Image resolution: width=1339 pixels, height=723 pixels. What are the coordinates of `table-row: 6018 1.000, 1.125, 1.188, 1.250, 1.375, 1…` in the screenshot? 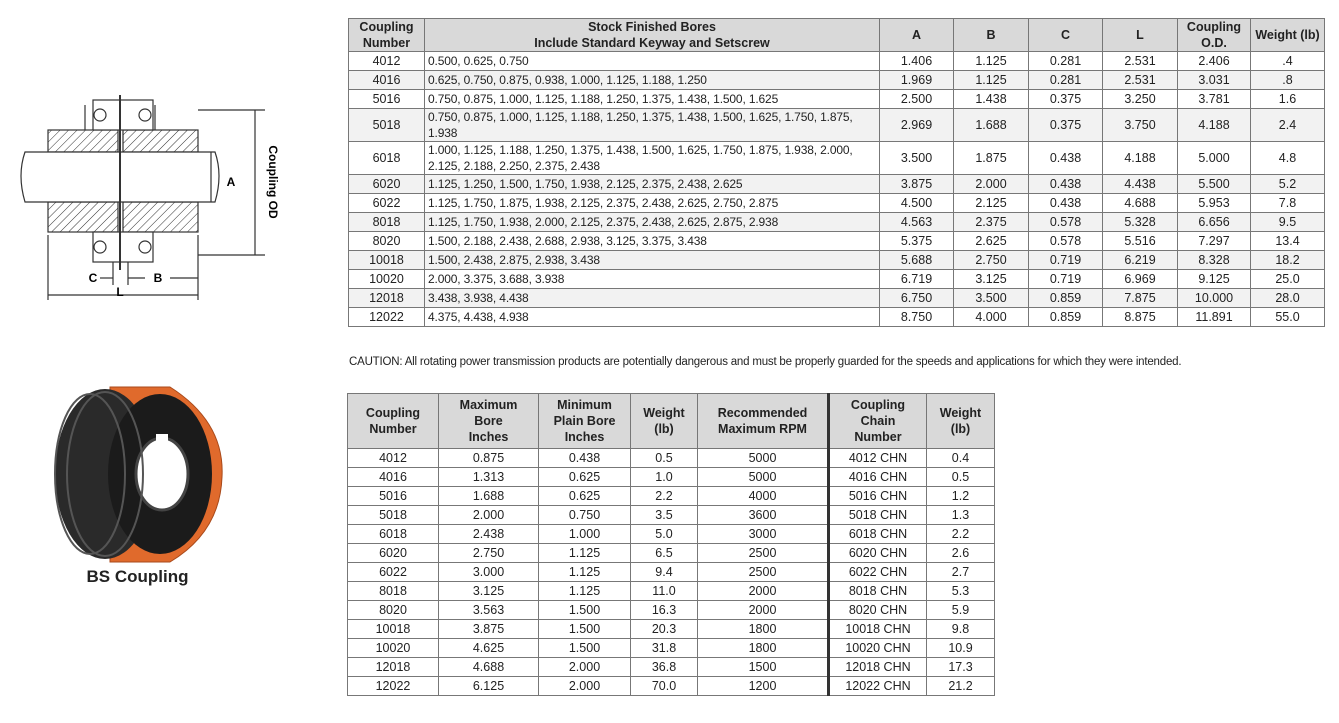 It's located at (836, 158).